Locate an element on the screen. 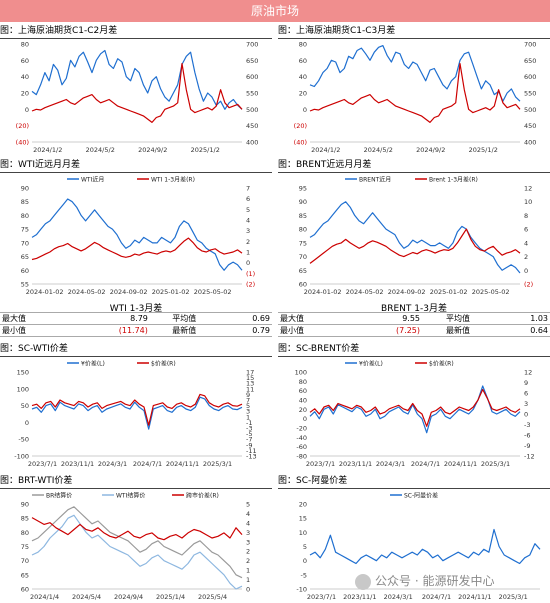 Image resolution: width=550 pixels, height=603 pixels. x-tick-label: 2024-01-02 is located at coordinates (323, 292).